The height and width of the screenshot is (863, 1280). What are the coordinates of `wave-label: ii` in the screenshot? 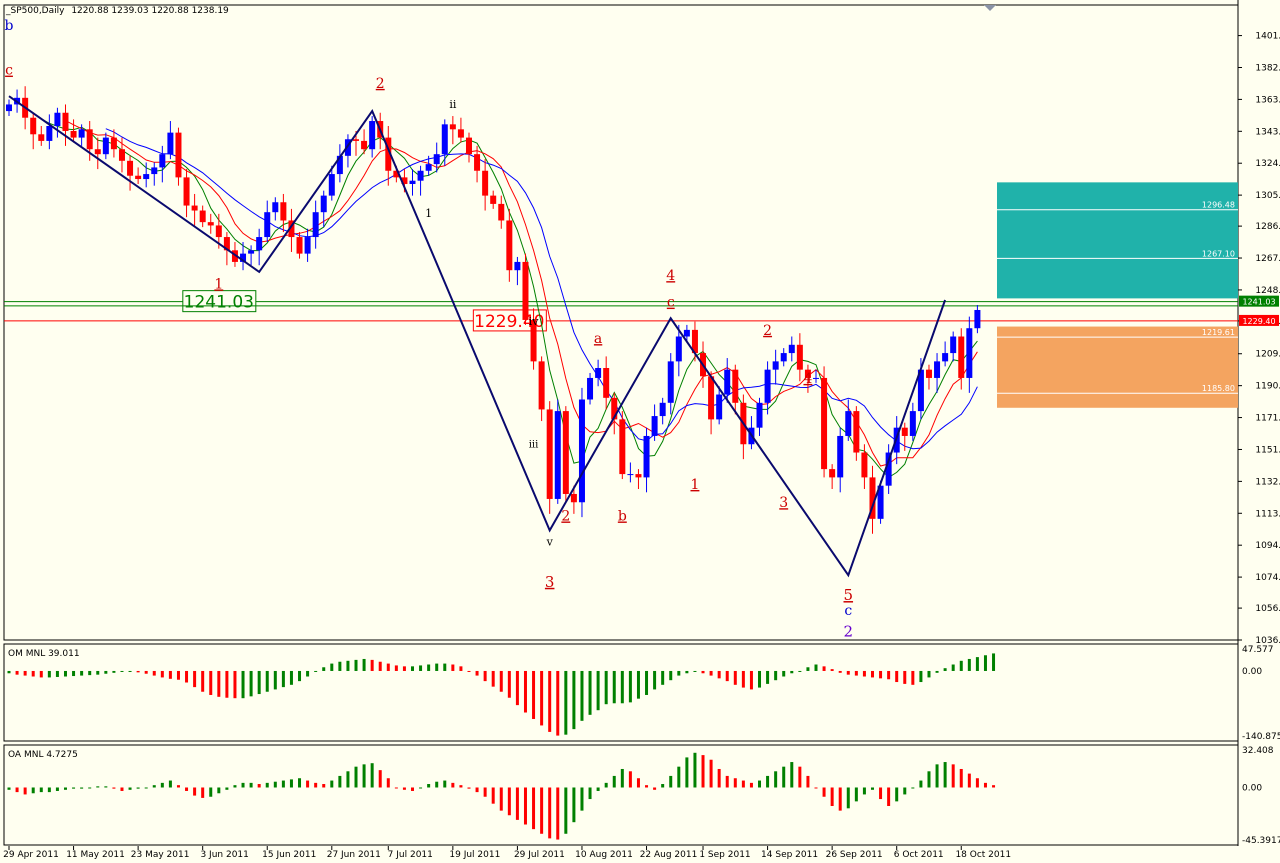 It's located at (453, 104).